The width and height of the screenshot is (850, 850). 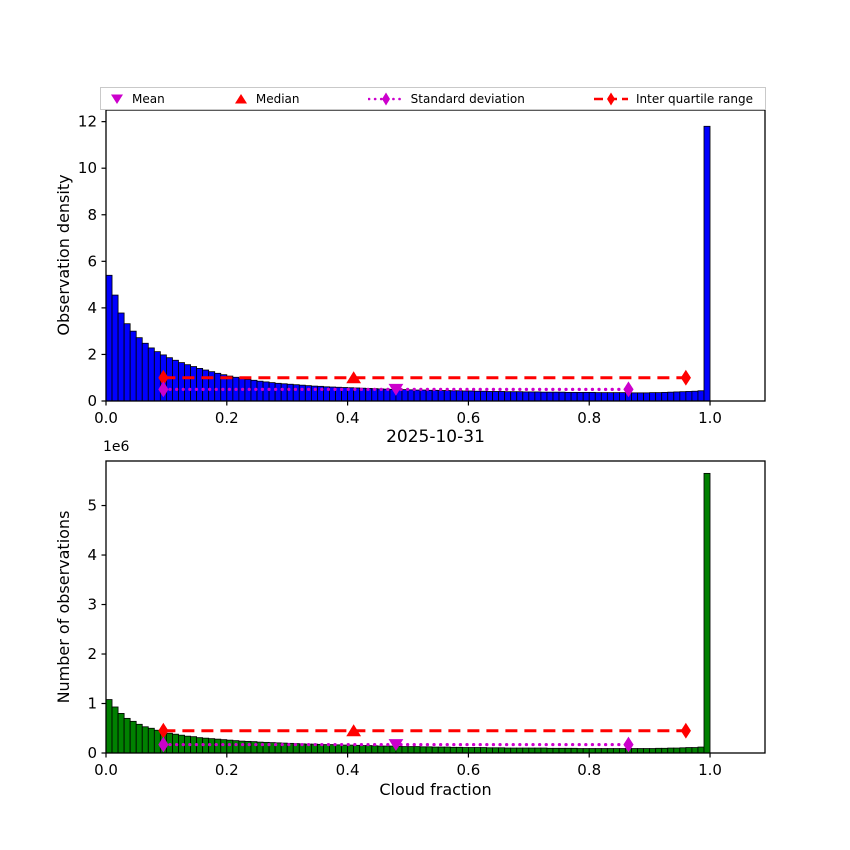 What do you see at coordinates (87, 122) in the screenshot?
I see `y-tick-label: 12` at bounding box center [87, 122].